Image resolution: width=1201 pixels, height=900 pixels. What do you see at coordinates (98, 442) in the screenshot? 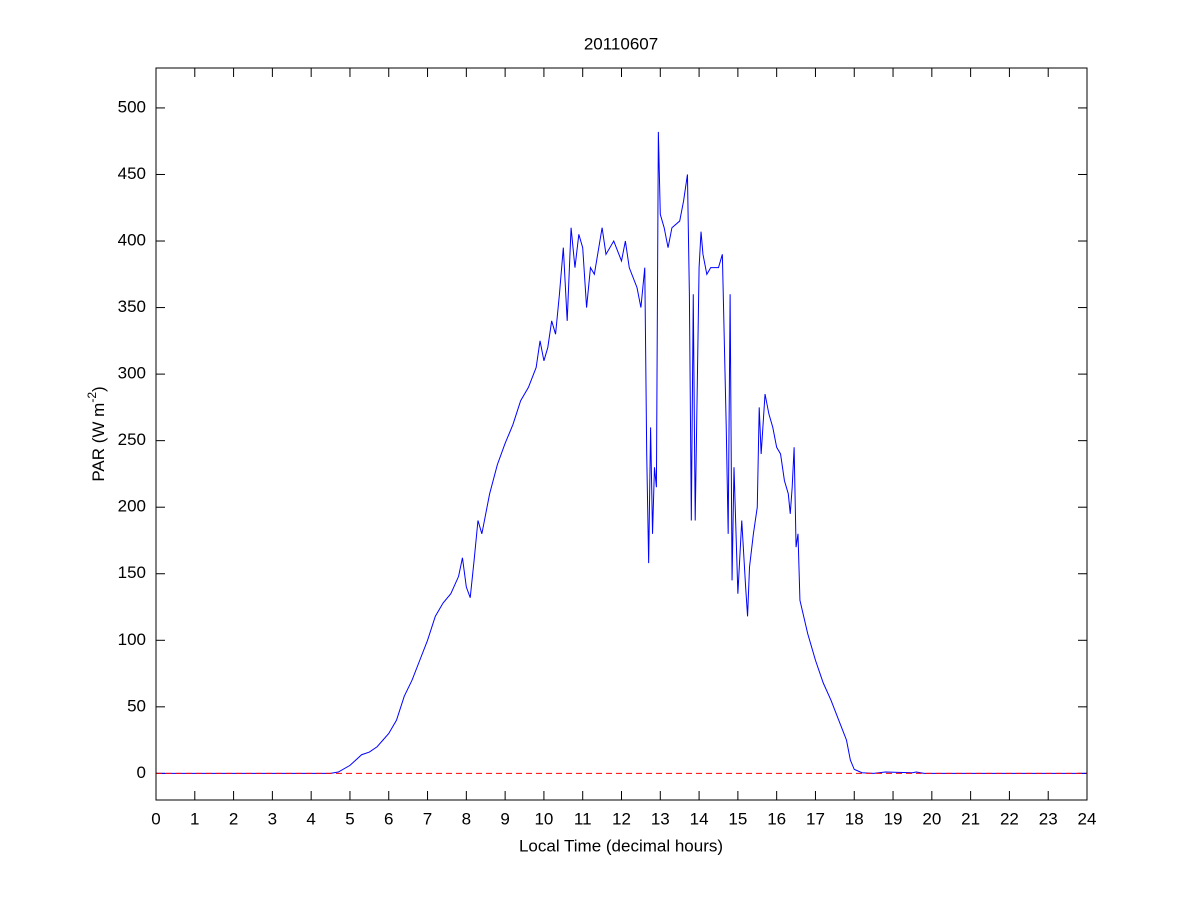
I see `y-axis-label-text: PAR (W m` at bounding box center [98, 442].